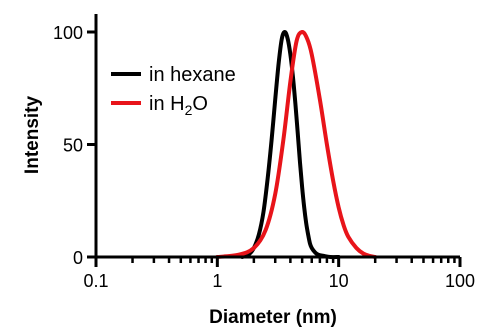 The width and height of the screenshot is (480, 332). What do you see at coordinates (460, 281) in the screenshot?
I see `x-tick-label: 100` at bounding box center [460, 281].